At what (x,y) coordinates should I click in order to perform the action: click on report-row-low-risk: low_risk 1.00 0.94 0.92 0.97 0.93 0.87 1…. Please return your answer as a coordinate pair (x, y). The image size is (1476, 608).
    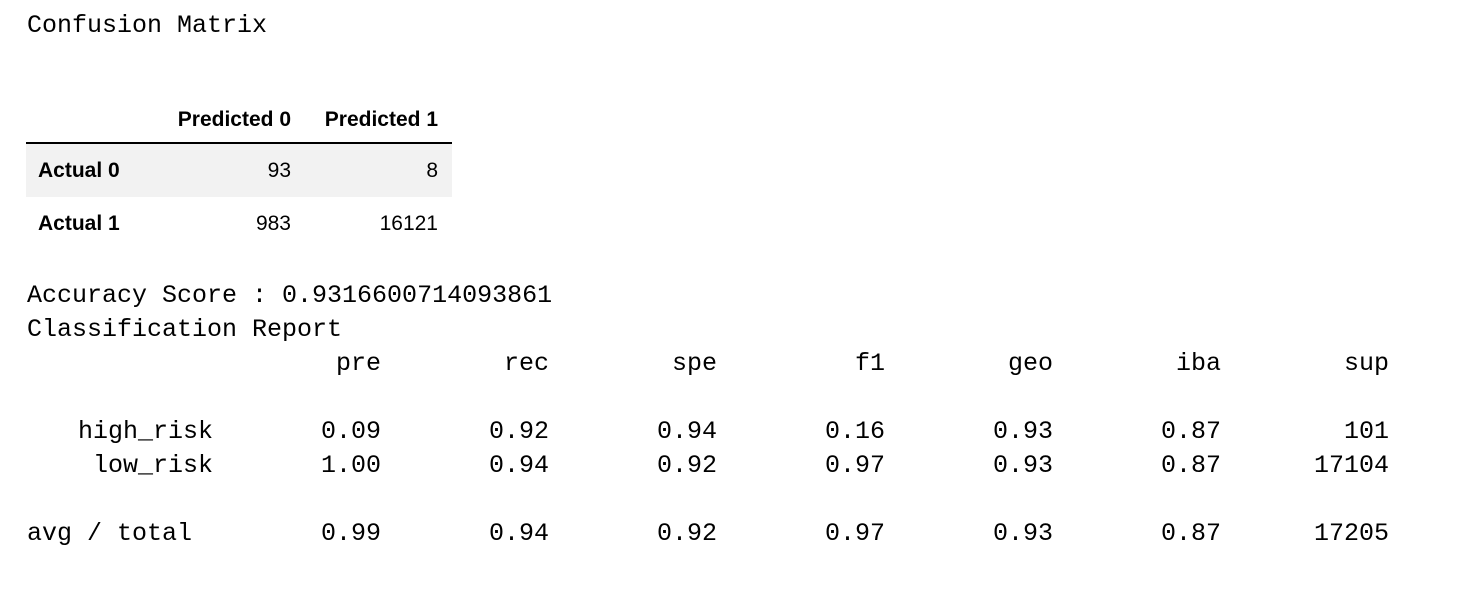
    Looking at the image, I should click on (708, 466).